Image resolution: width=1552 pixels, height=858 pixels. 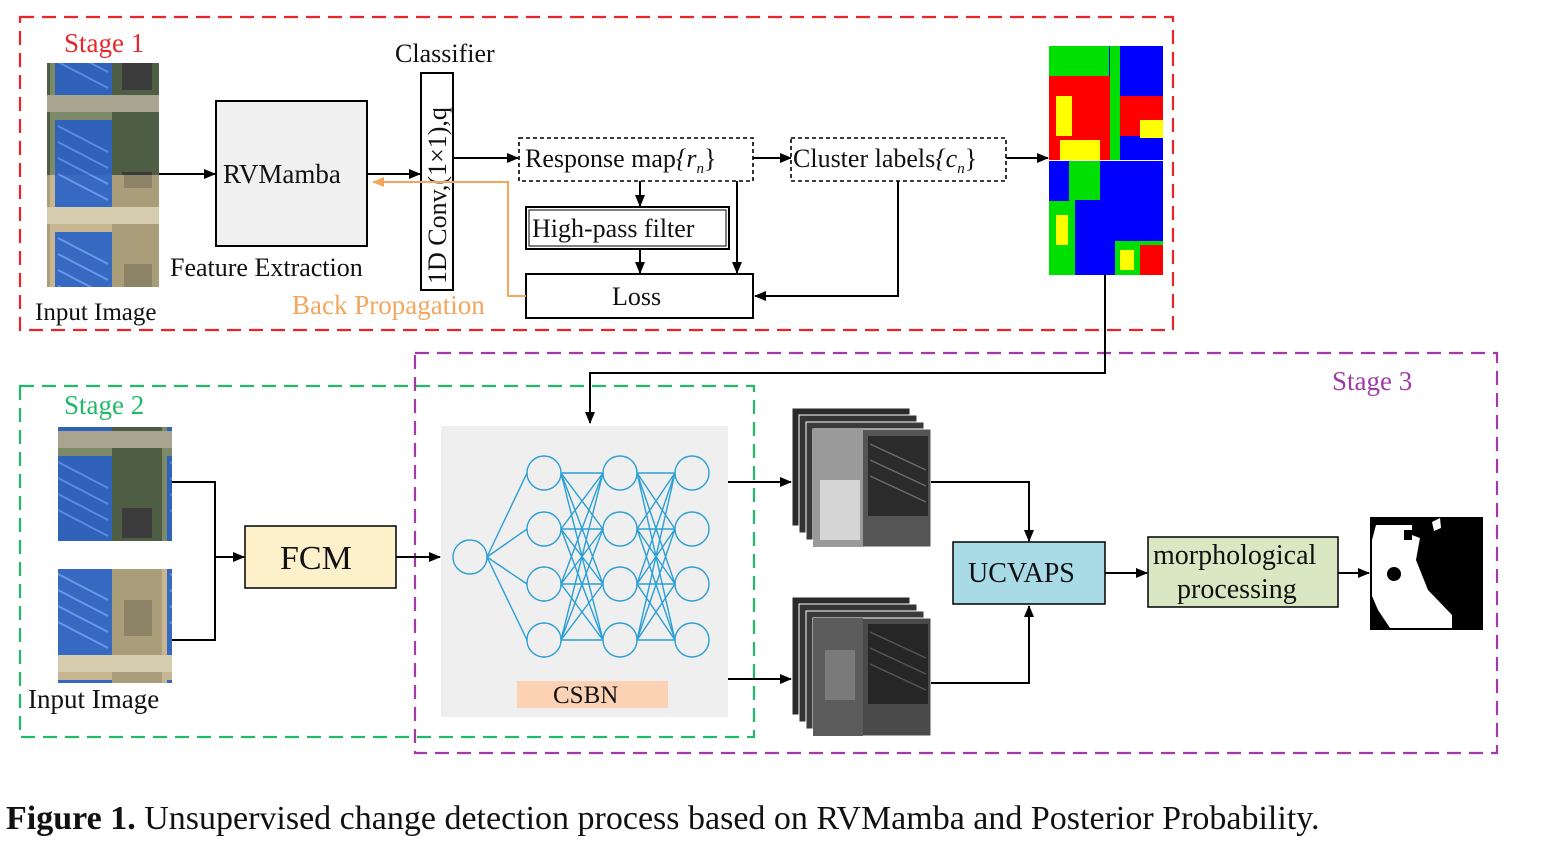 I want to click on rvmamba-block, so click(x=291, y=173).